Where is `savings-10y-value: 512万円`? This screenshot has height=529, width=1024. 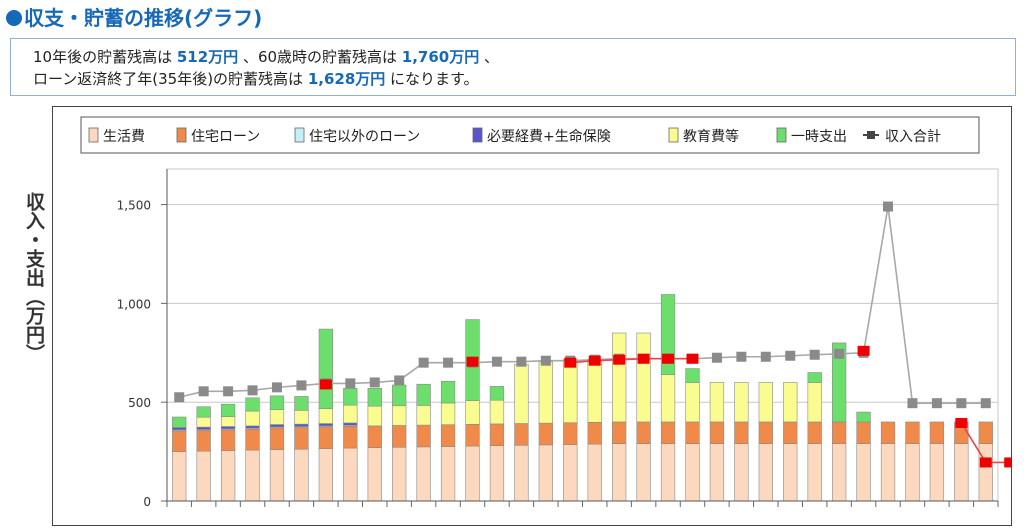
savings-10y-value: 512万円 is located at coordinates (207, 57).